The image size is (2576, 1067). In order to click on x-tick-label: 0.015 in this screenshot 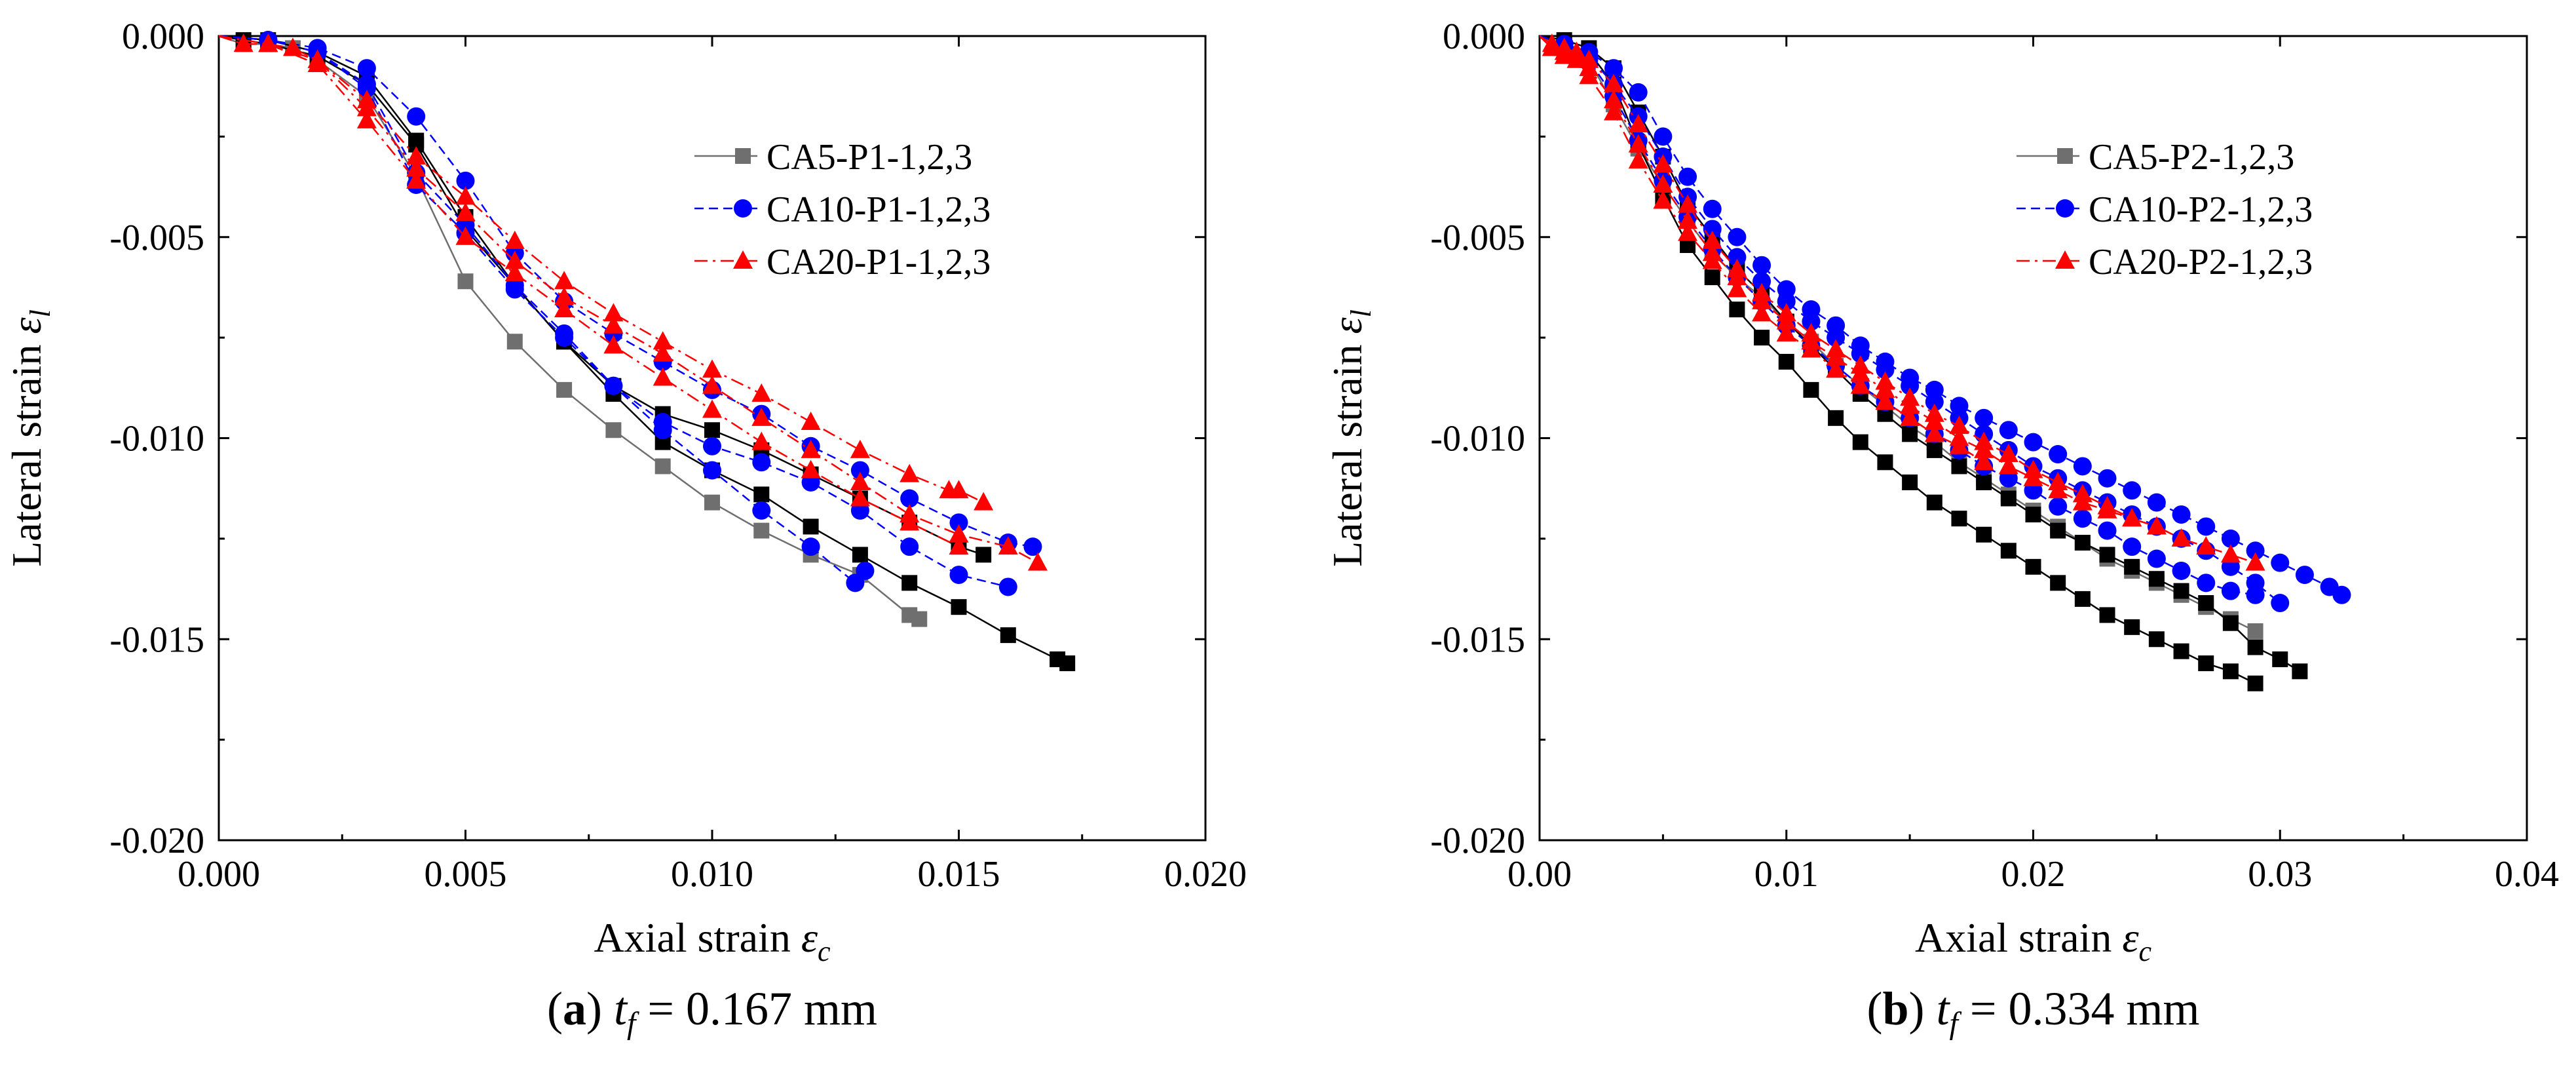, I will do `click(959, 874)`.